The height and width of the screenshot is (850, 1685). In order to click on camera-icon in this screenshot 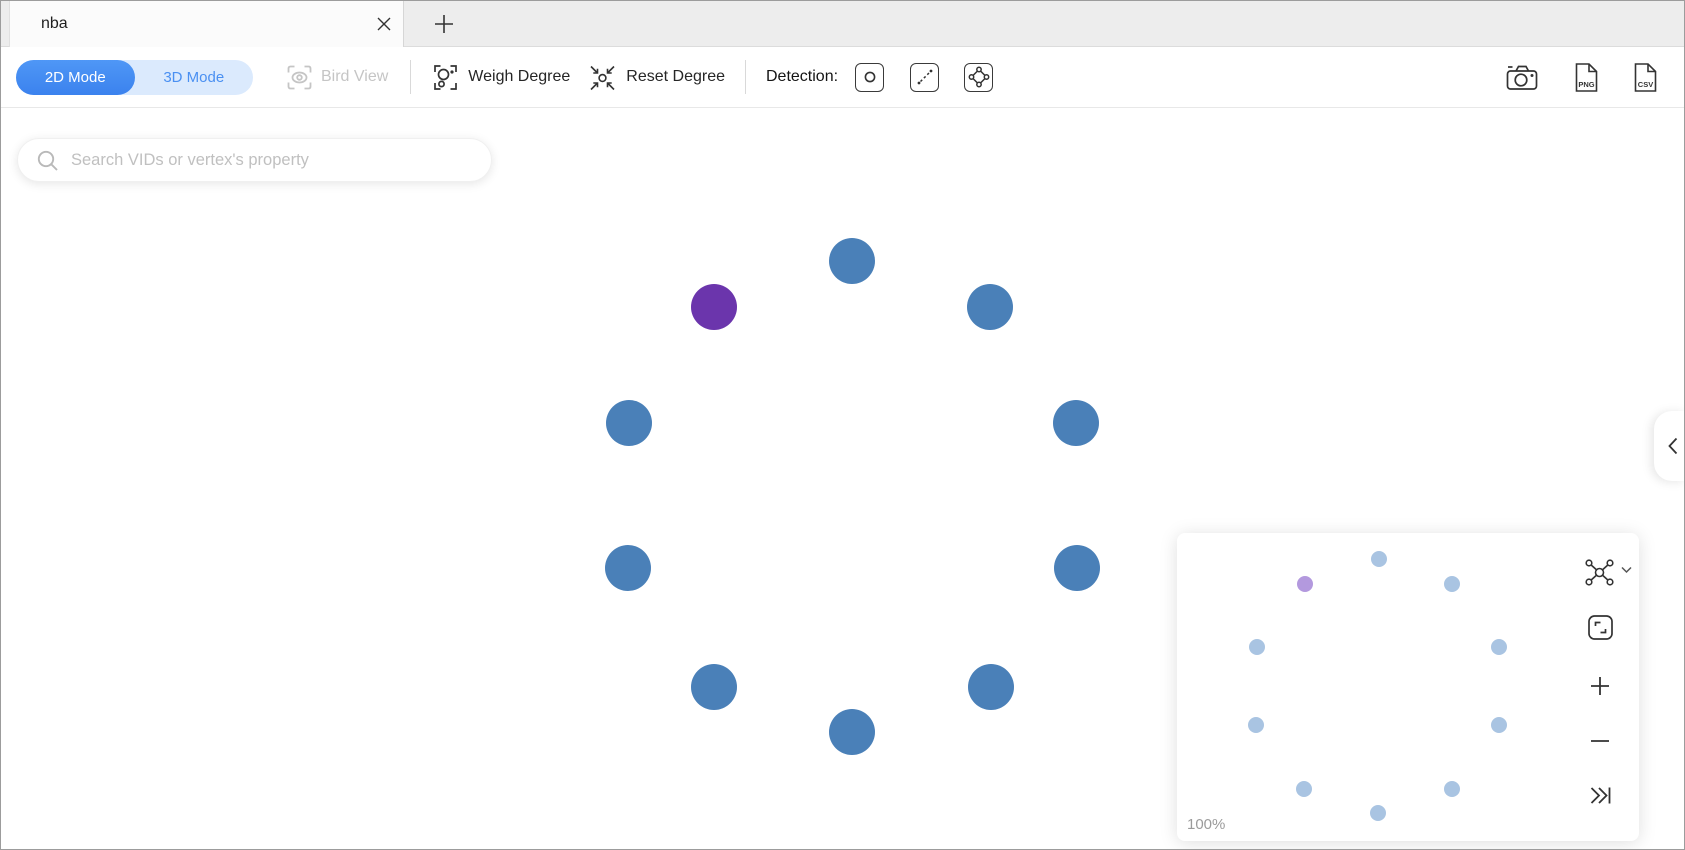, I will do `click(1522, 77)`.